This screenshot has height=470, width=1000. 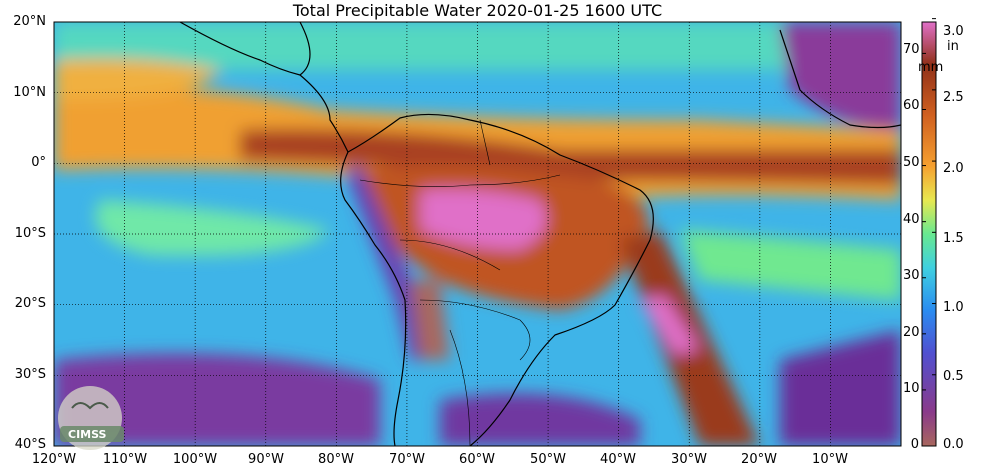 What do you see at coordinates (689, 459) in the screenshot?
I see `lon-label: 30°W` at bounding box center [689, 459].